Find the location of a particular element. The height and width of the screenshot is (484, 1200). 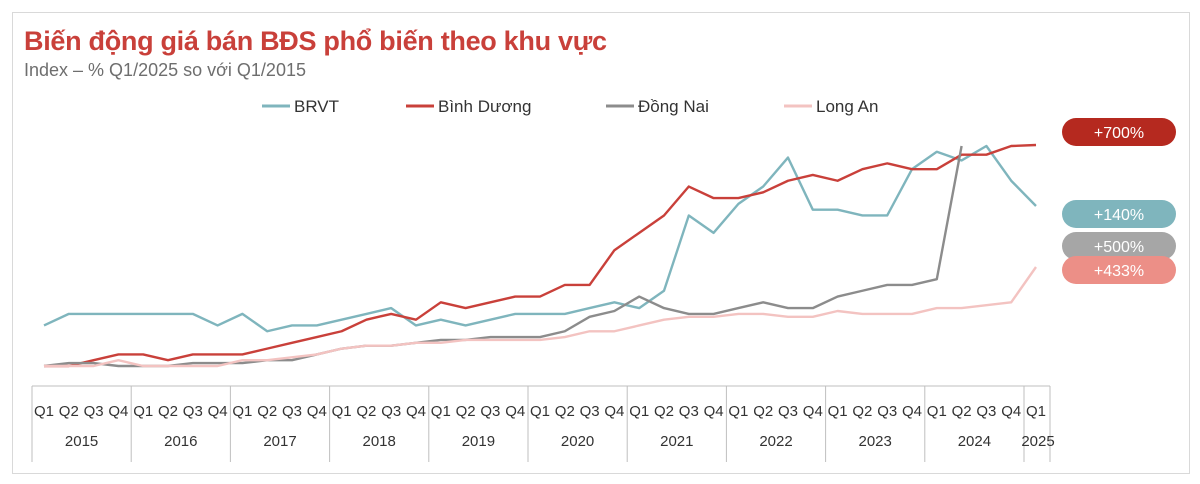

legend-label-0: BRVT is located at coordinates (316, 106).